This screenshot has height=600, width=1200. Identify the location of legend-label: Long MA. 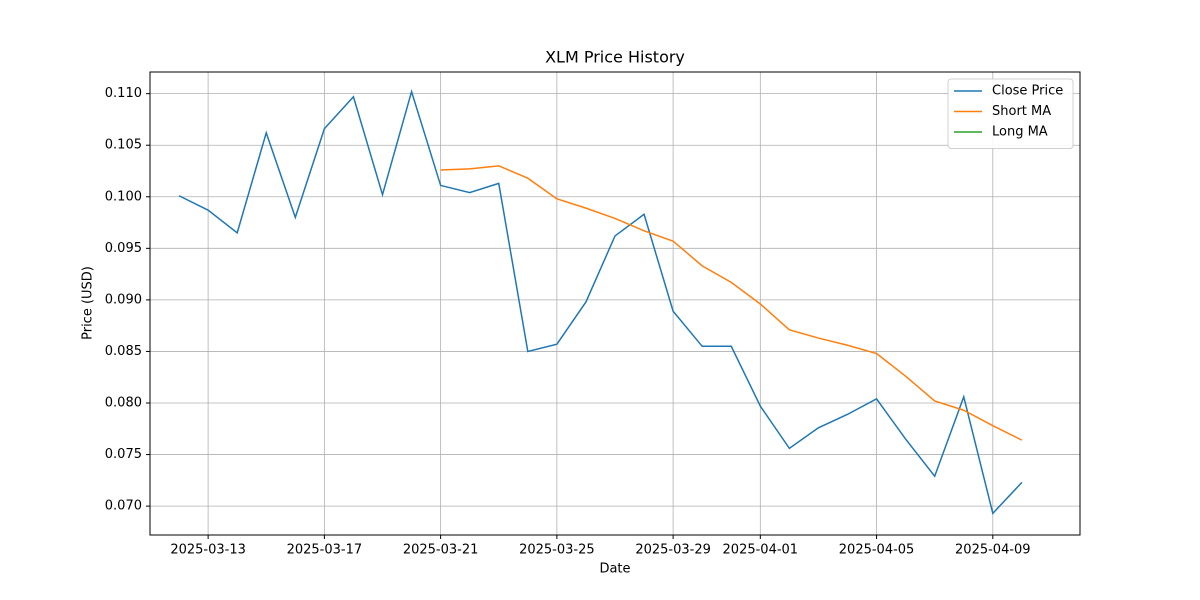
(1020, 132).